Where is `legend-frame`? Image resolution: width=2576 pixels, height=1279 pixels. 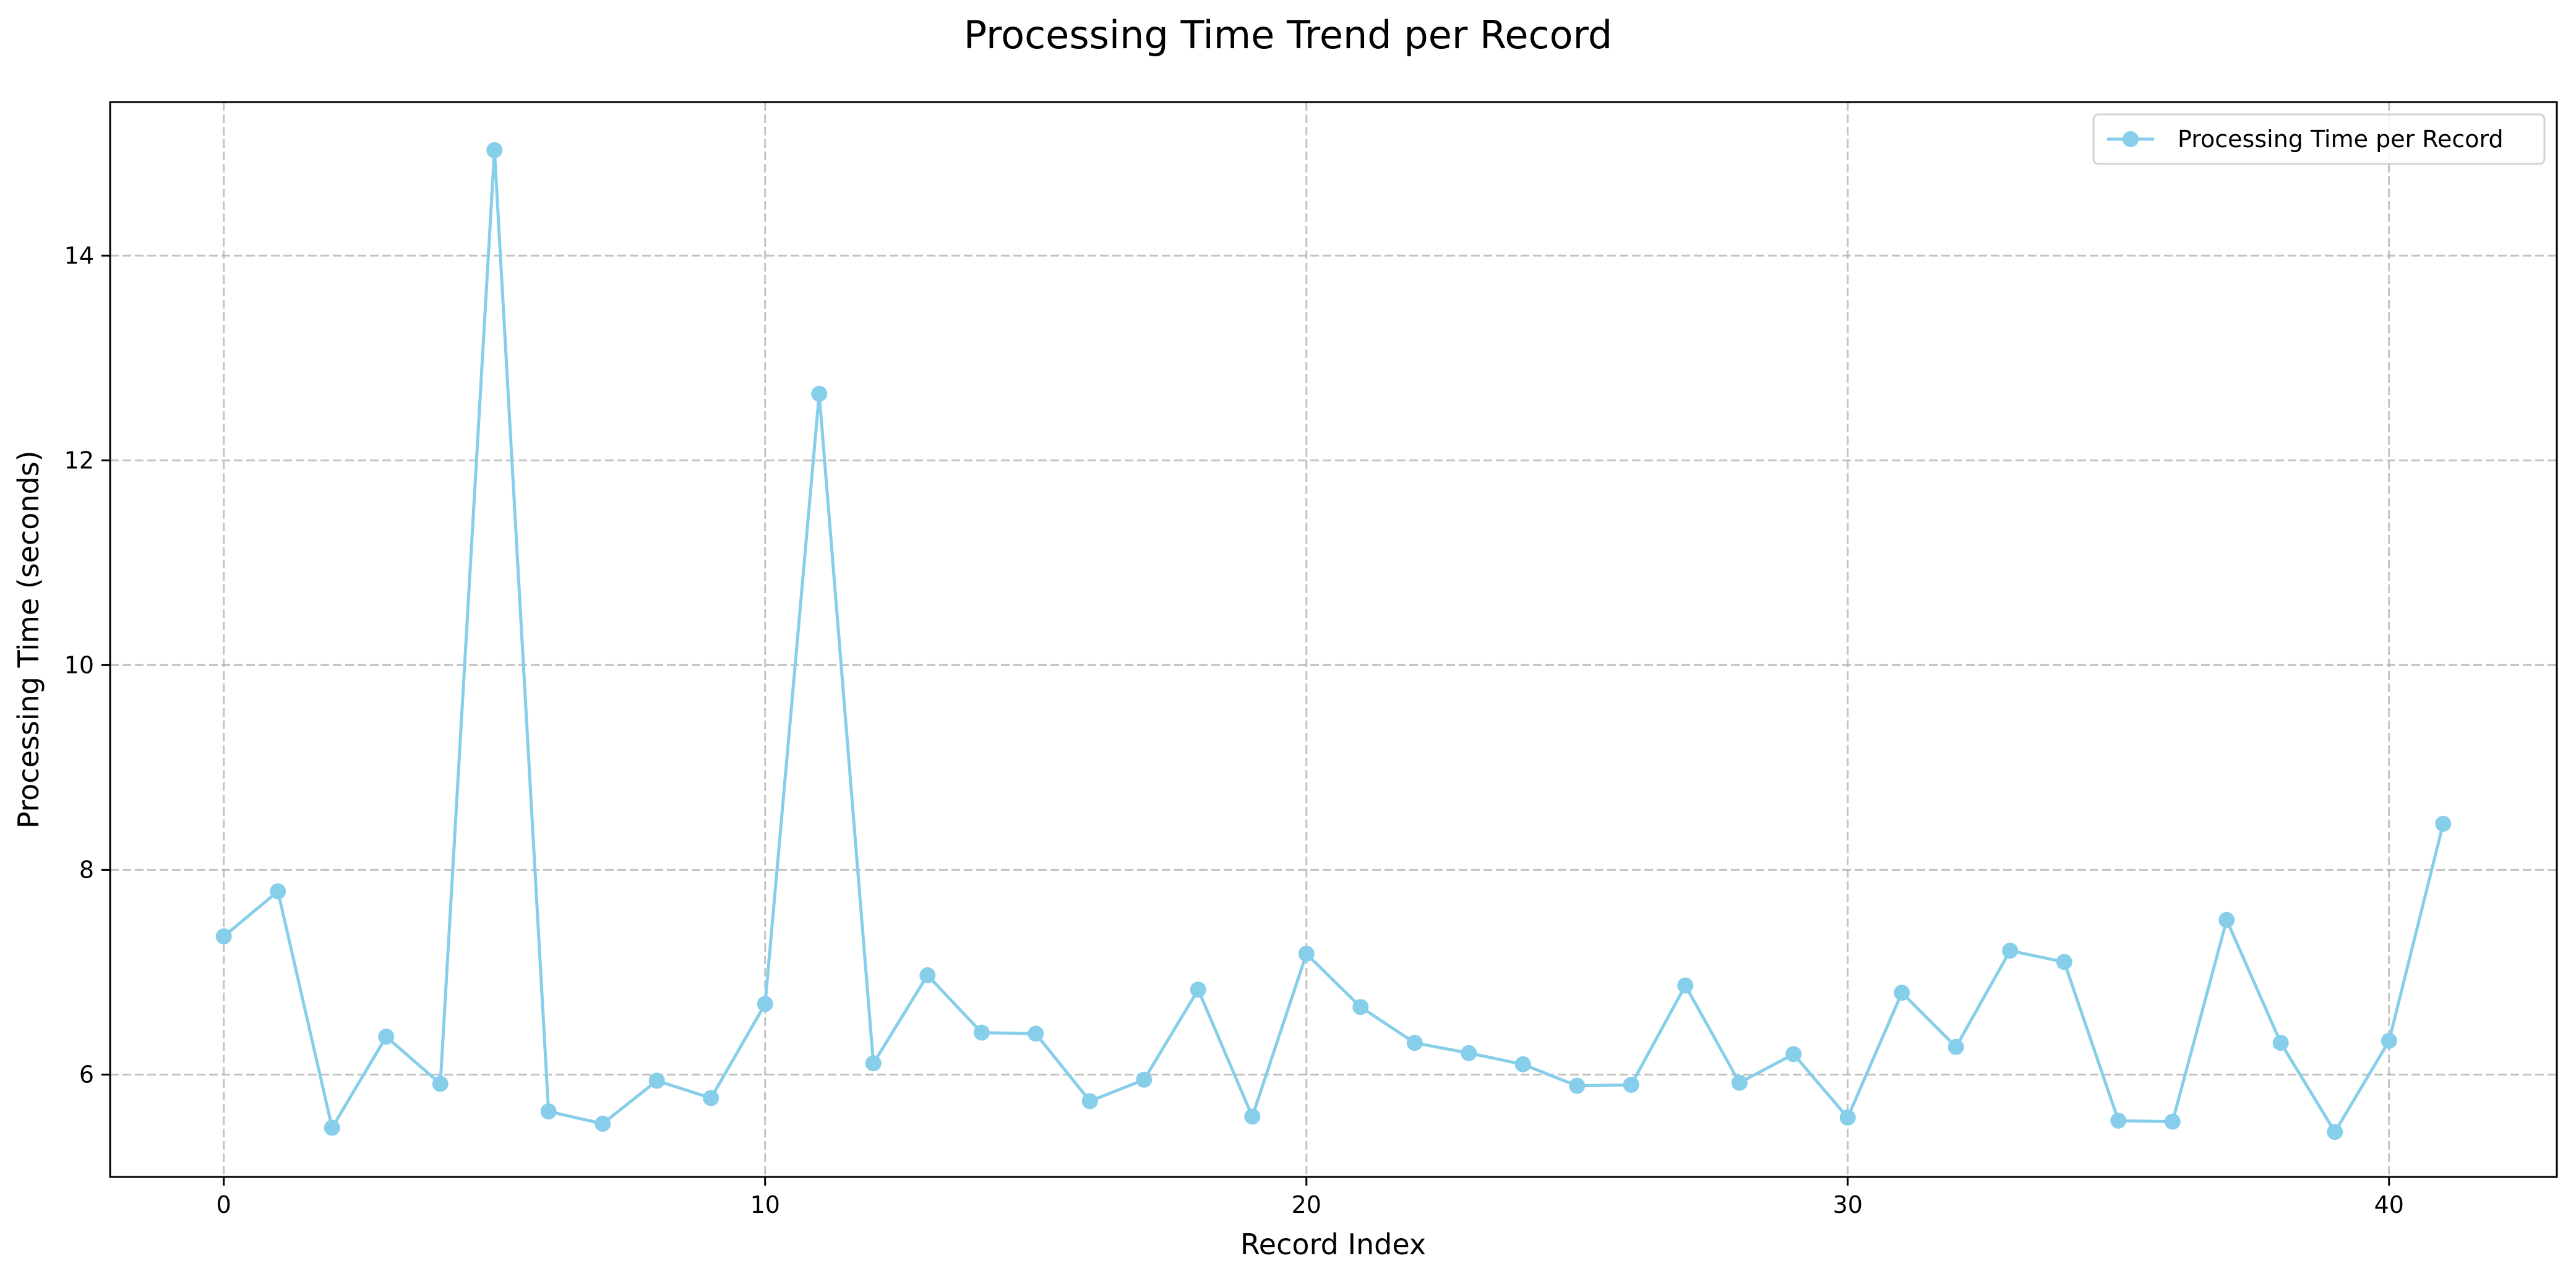 legend-frame is located at coordinates (2319, 139).